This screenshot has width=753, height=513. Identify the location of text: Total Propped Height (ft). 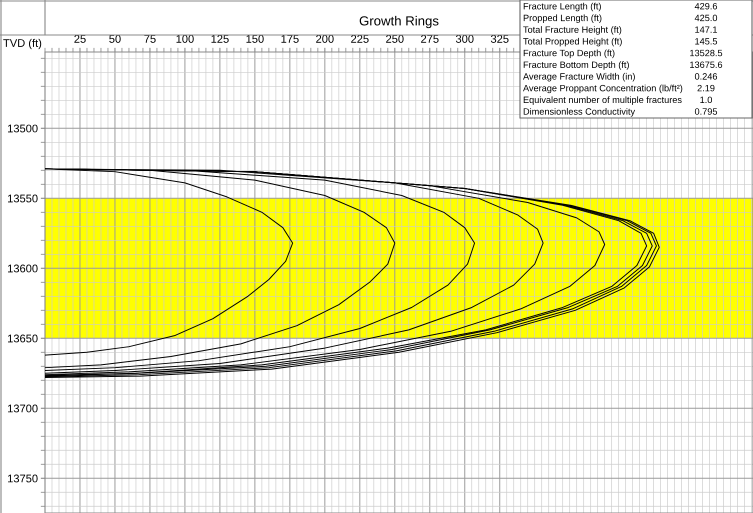
(572, 42).